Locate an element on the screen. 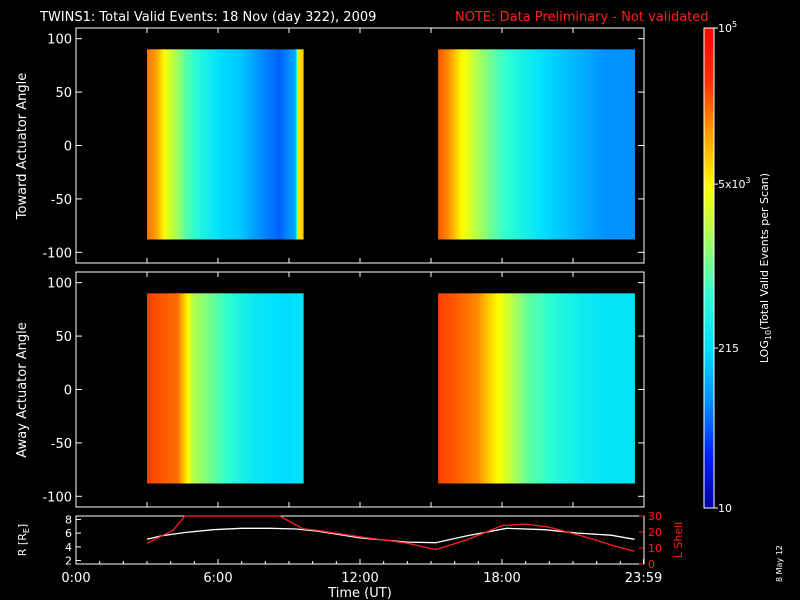 This screenshot has width=800, height=600. lshell-tick-label: 30 is located at coordinates (655, 516).